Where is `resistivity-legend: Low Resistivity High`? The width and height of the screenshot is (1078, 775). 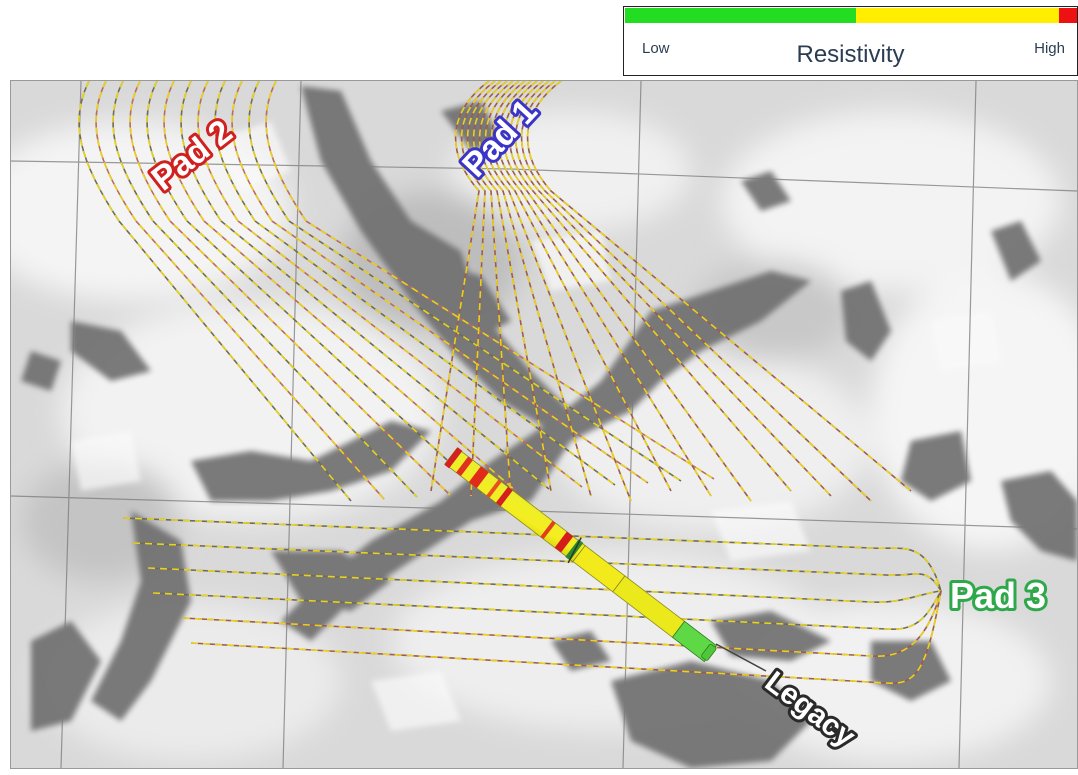
resistivity-legend: Low Resistivity High is located at coordinates (850, 41).